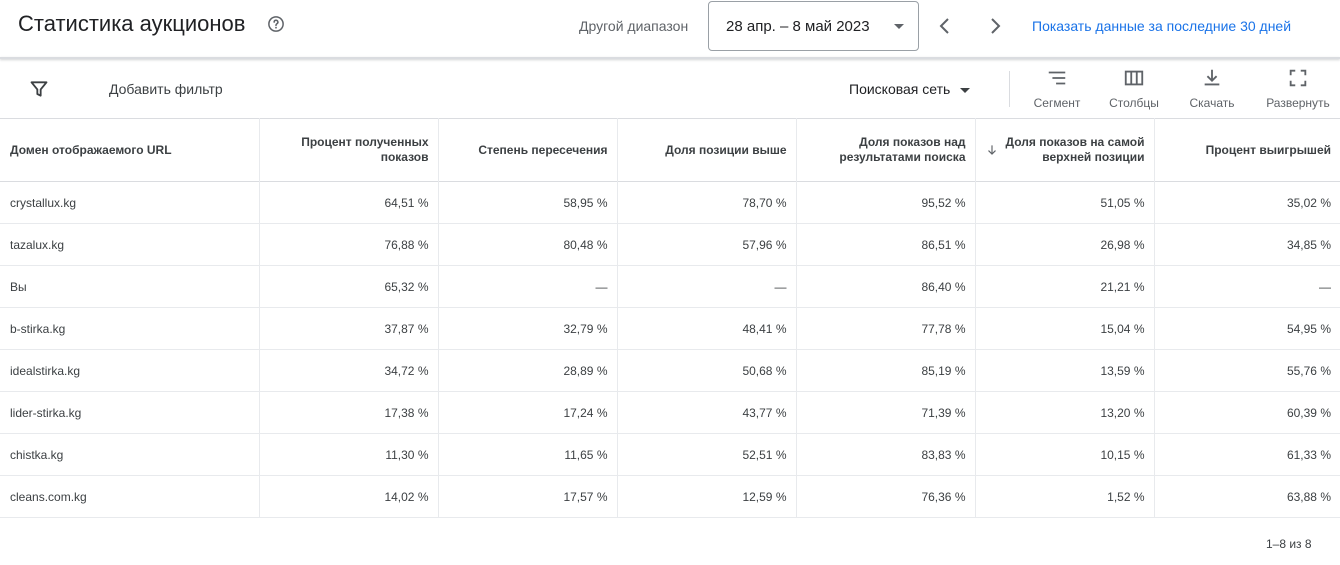 This screenshot has width=1340, height=565. What do you see at coordinates (995, 26) in the screenshot?
I see `chevron-right-icon` at bounding box center [995, 26].